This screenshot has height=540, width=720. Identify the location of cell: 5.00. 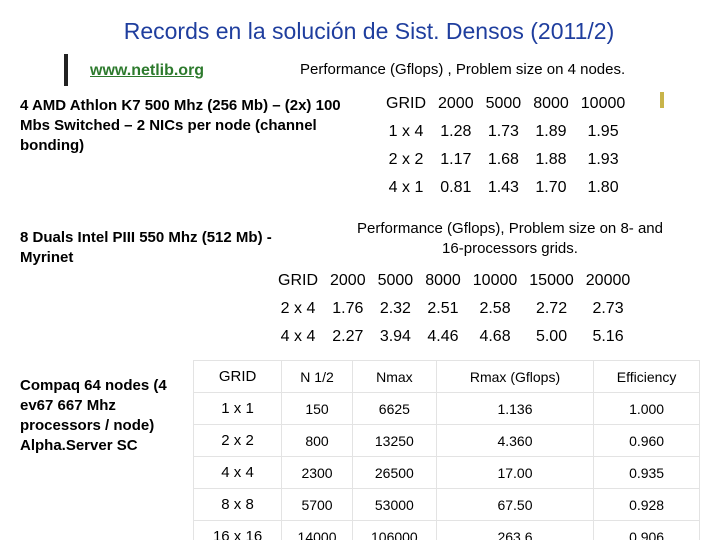
(551, 336).